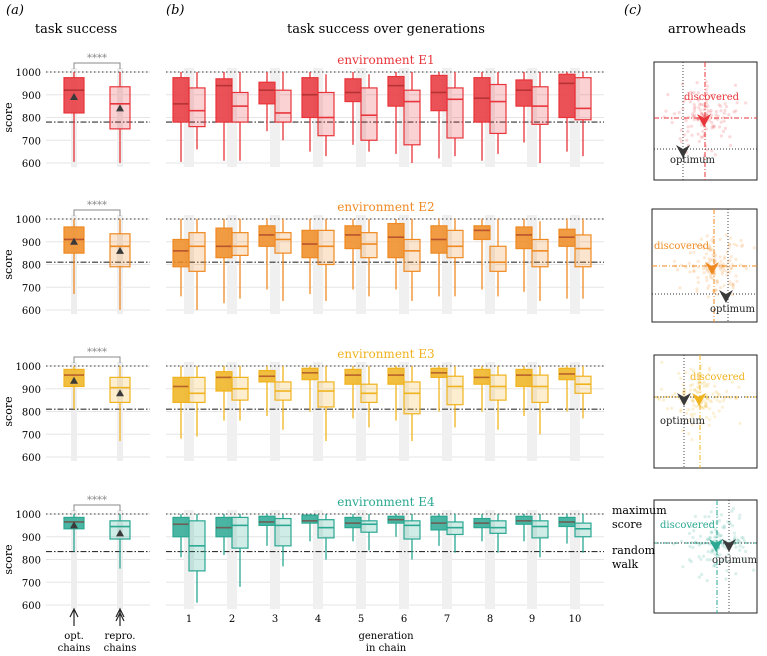 This screenshot has width=767, height=656. Describe the element at coordinates (31, 561) in the screenshot. I see `y-tick-label: 800` at that location.